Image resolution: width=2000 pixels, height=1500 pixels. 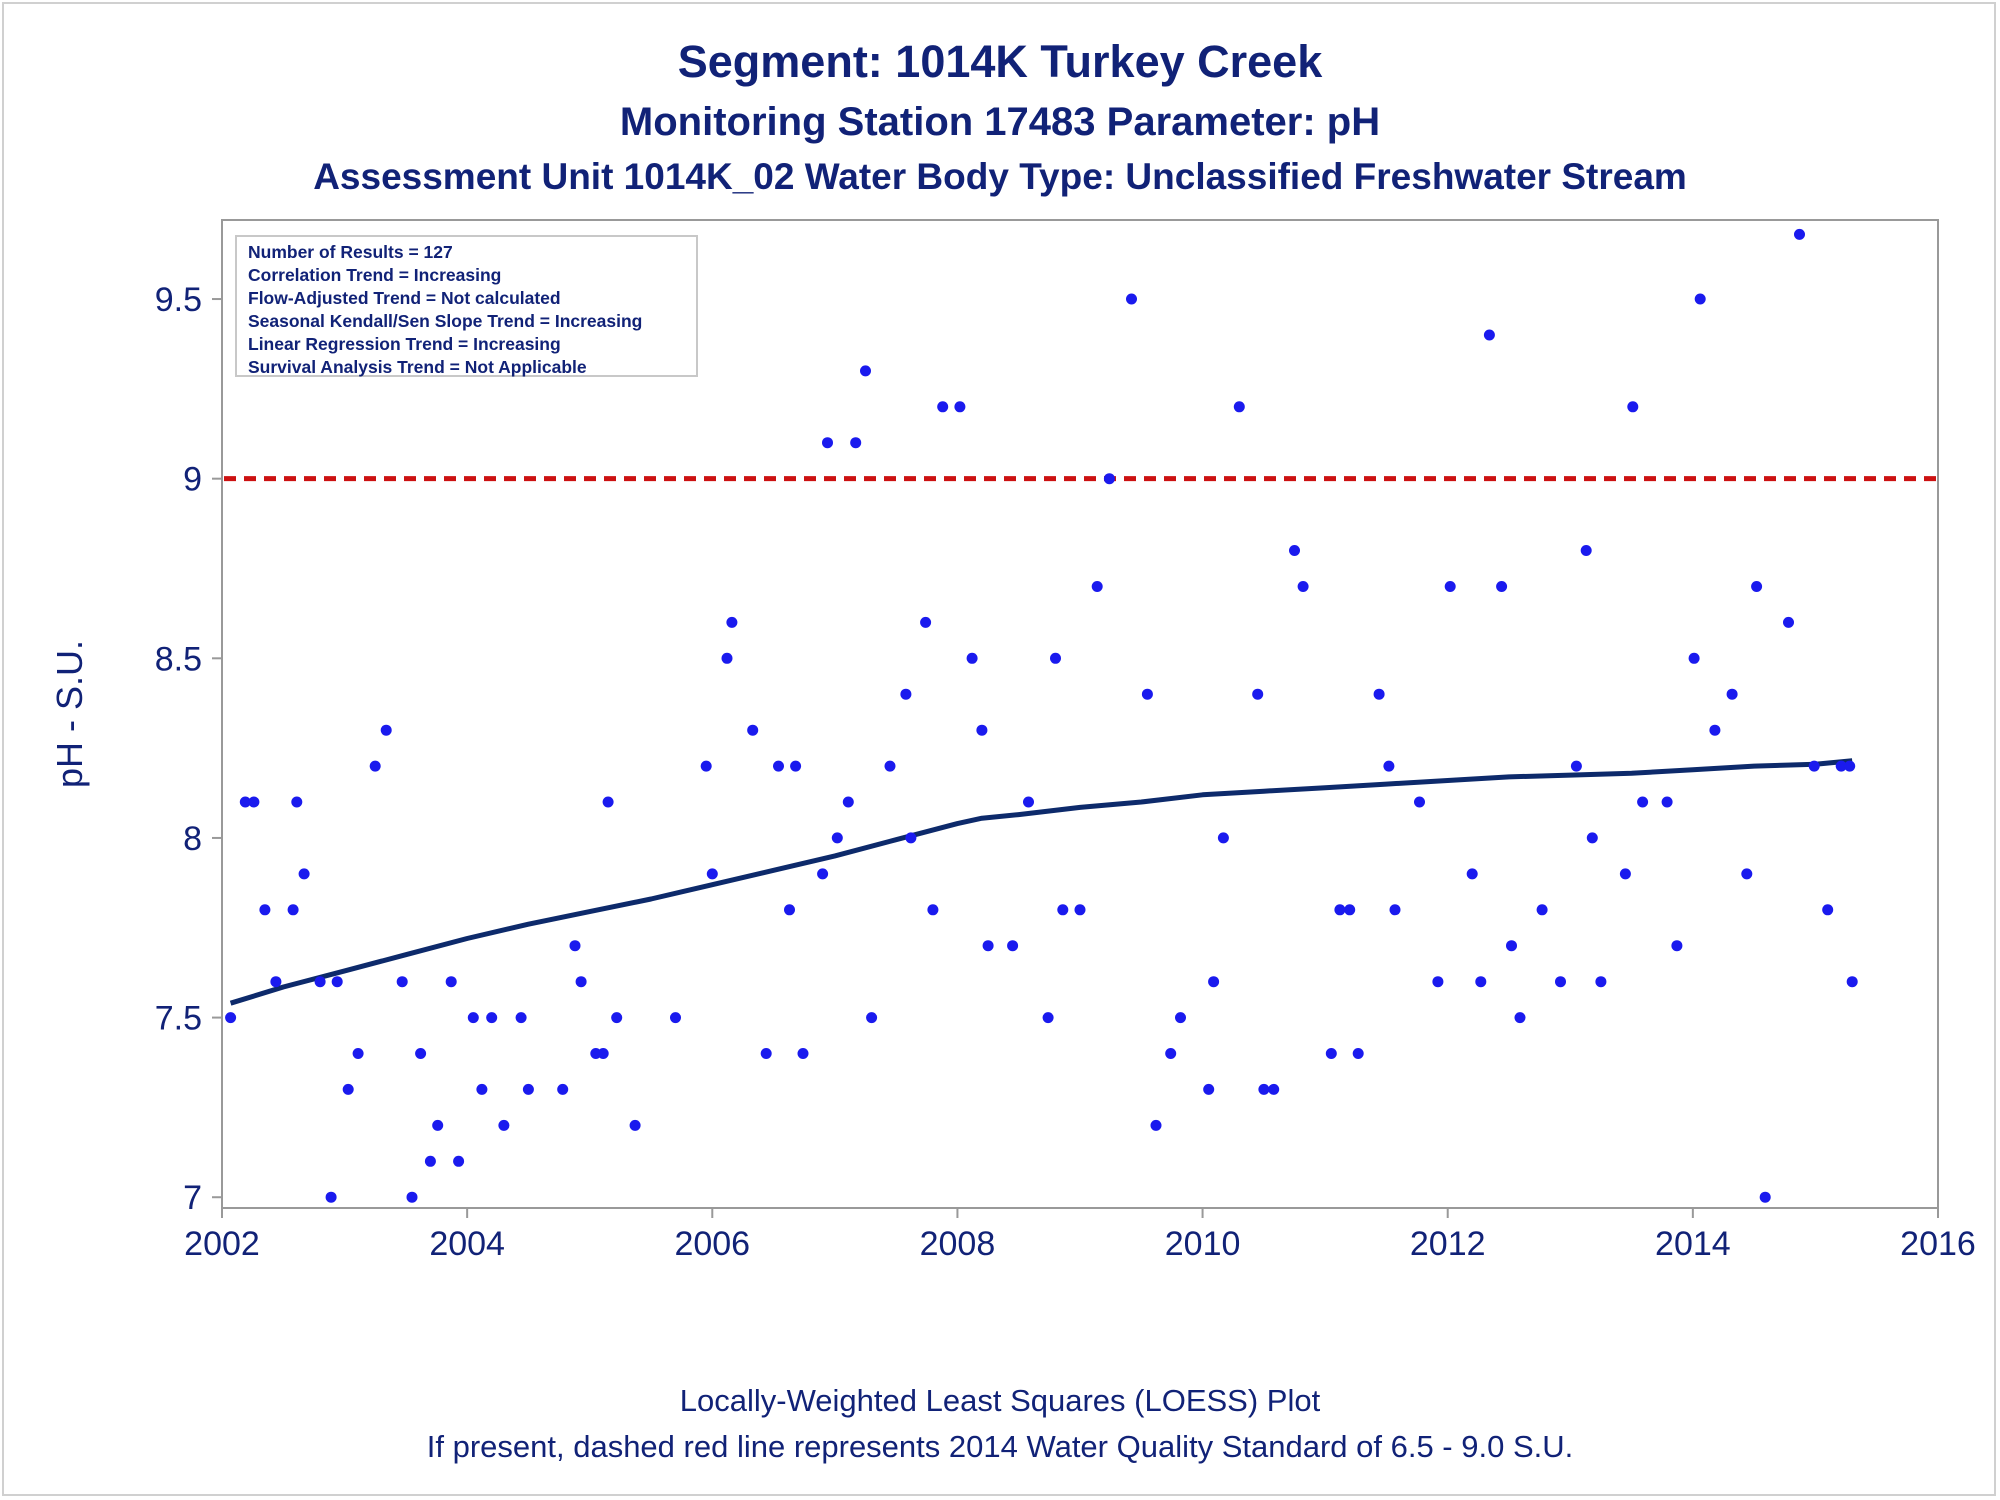 What do you see at coordinates (222, 1244) in the screenshot?
I see `x-tick-label: 2002` at bounding box center [222, 1244].